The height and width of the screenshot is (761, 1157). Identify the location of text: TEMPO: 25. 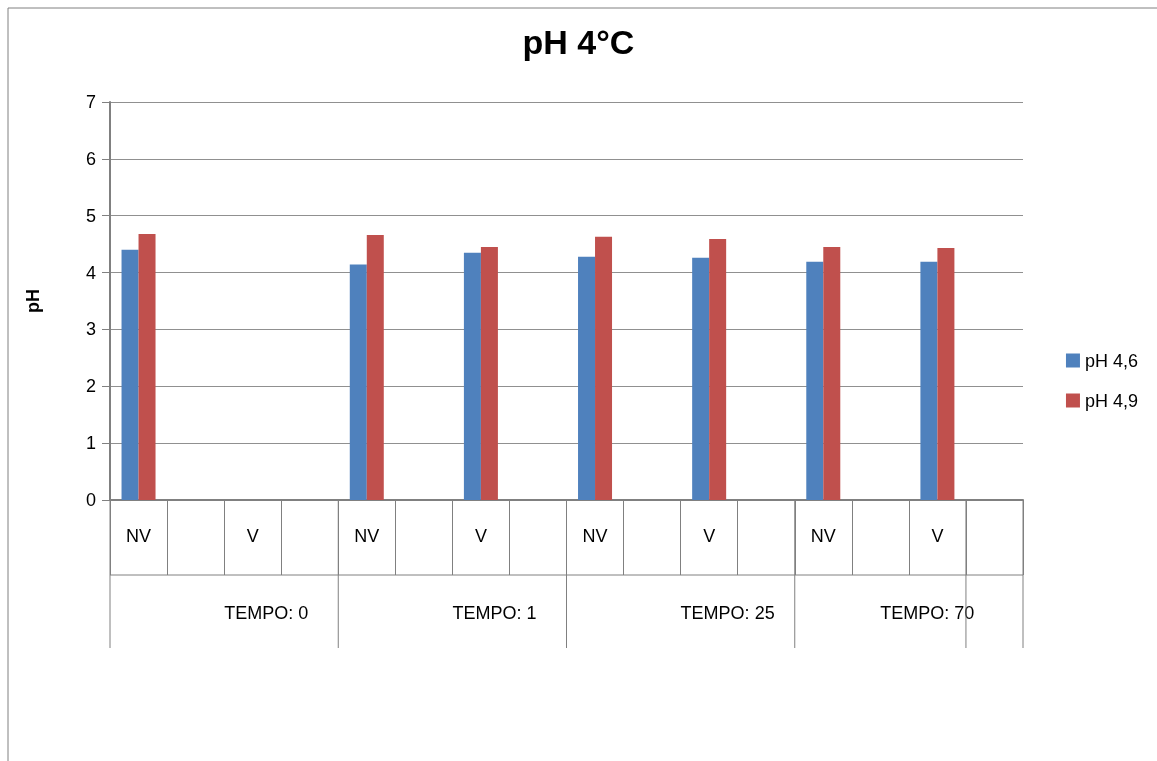
(727, 613).